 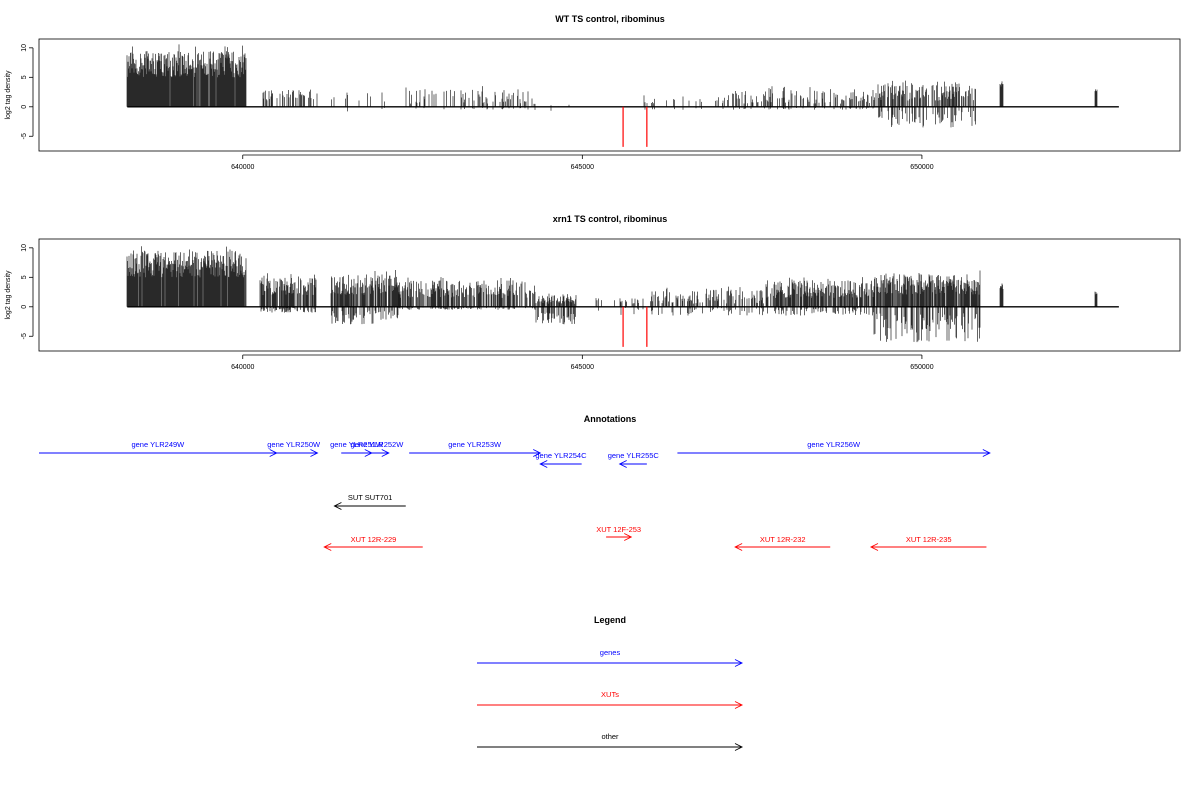 I want to click on annotation-feature: gene YLR254C, so click(x=561, y=459).